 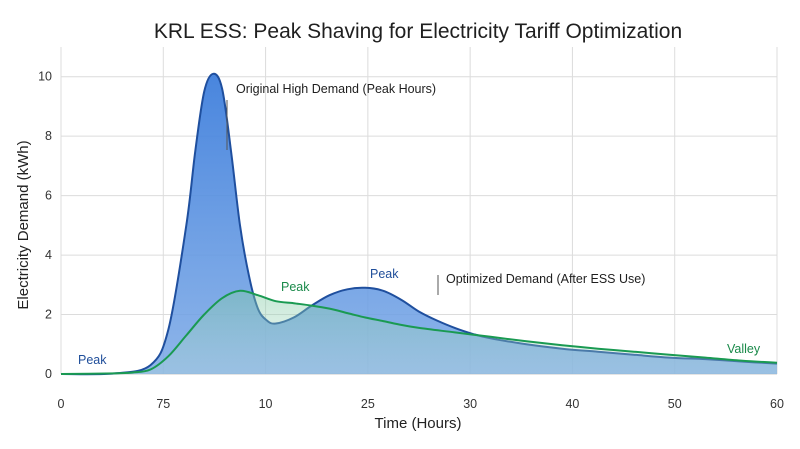 I want to click on annotation-optimized: Optimized Demand (After ESS Use), so click(x=545, y=279).